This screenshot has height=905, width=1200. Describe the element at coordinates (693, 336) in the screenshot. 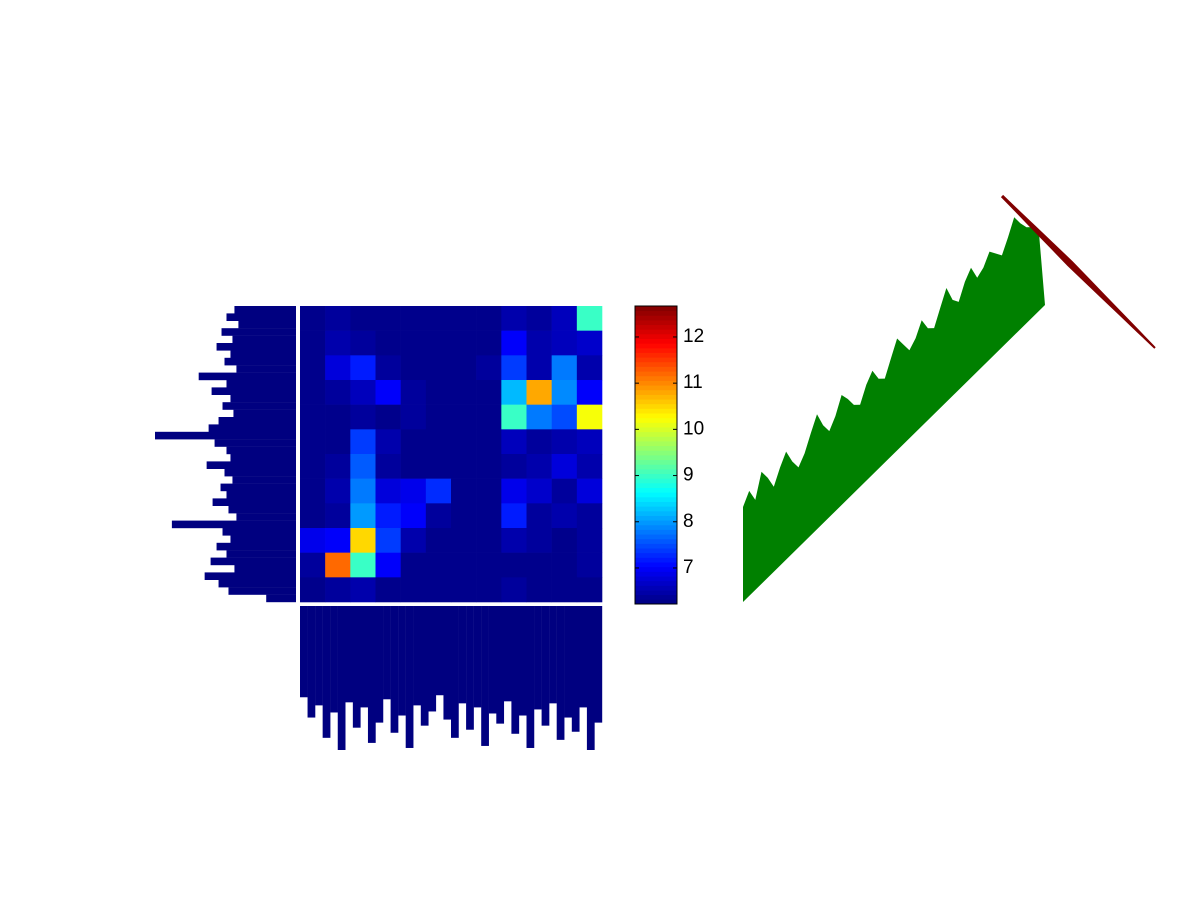

I see `colorbar-tick-label: 12` at that location.